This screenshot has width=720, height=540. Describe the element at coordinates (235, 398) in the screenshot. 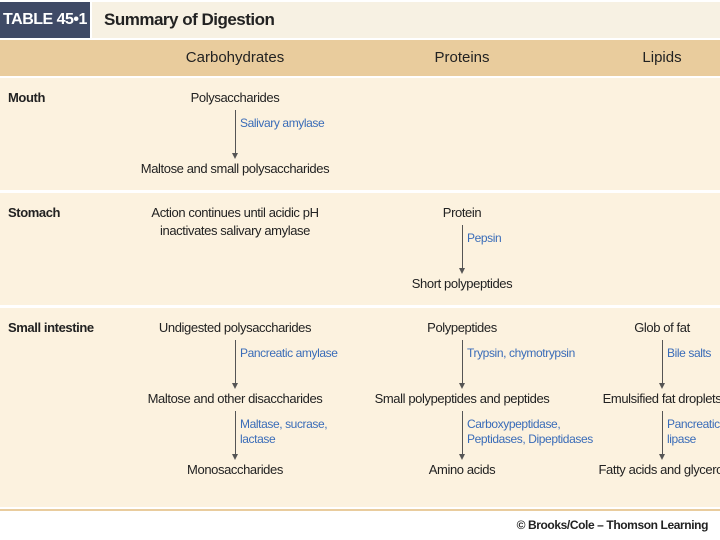

I see `substance: Maltose and other disaccharides` at that location.